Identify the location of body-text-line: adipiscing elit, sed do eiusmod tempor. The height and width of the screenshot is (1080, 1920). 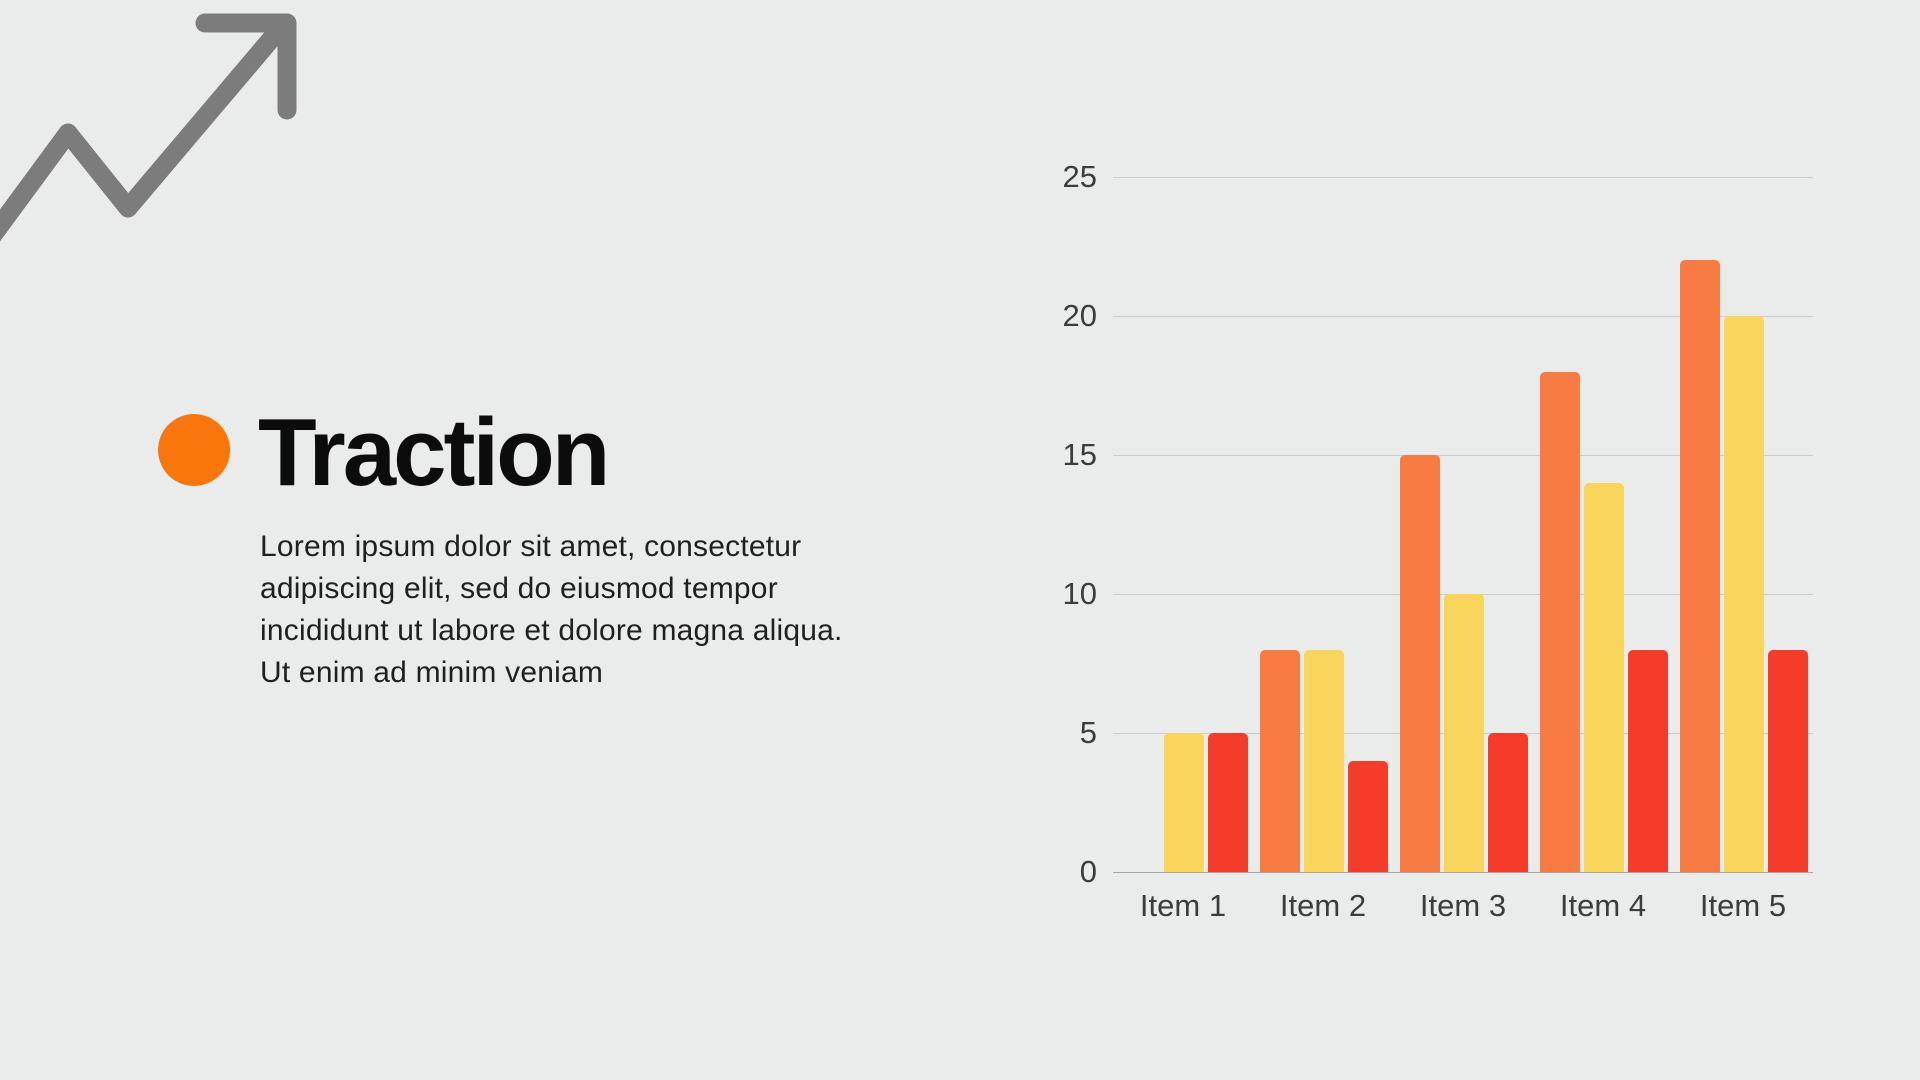
(519, 588).